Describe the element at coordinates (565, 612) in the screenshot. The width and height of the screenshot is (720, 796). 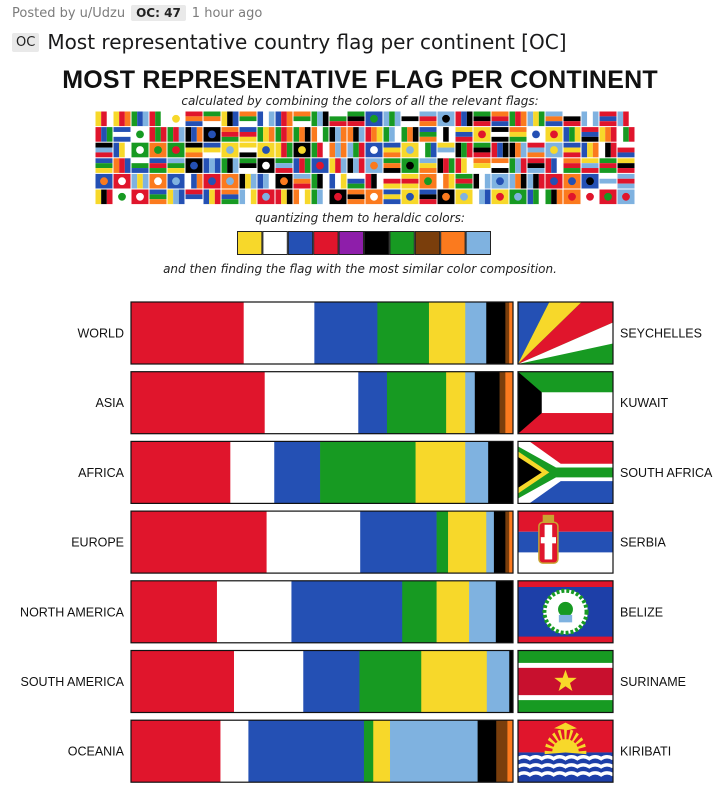
I see `flag-belize` at that location.